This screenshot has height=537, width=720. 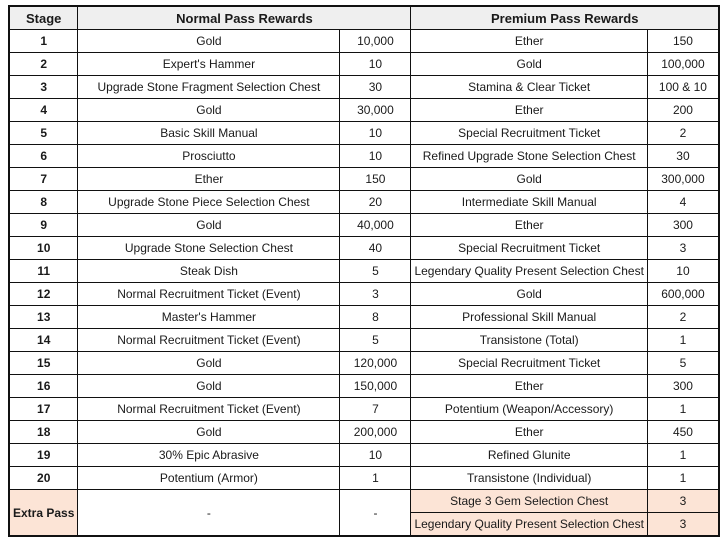 What do you see at coordinates (529, 317) in the screenshot?
I see `premium-item-cell: Professional Skill Manual` at bounding box center [529, 317].